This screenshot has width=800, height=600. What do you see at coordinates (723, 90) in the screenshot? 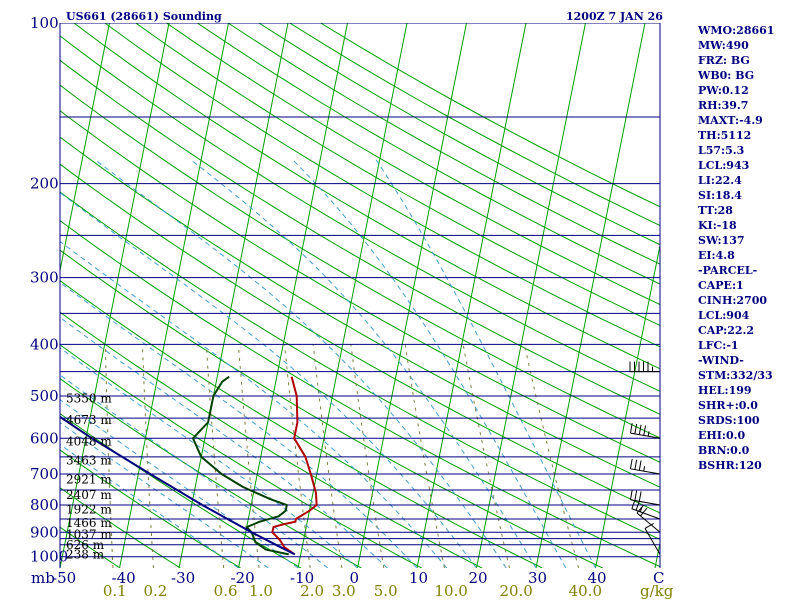
I see `index-item: PW:0.12` at bounding box center [723, 90].